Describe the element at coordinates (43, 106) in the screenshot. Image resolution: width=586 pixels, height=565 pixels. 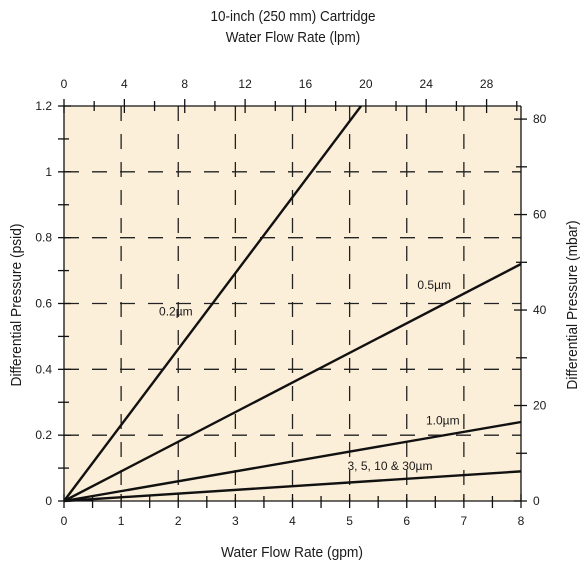
I see `y-tick-label: 1.2` at that location.